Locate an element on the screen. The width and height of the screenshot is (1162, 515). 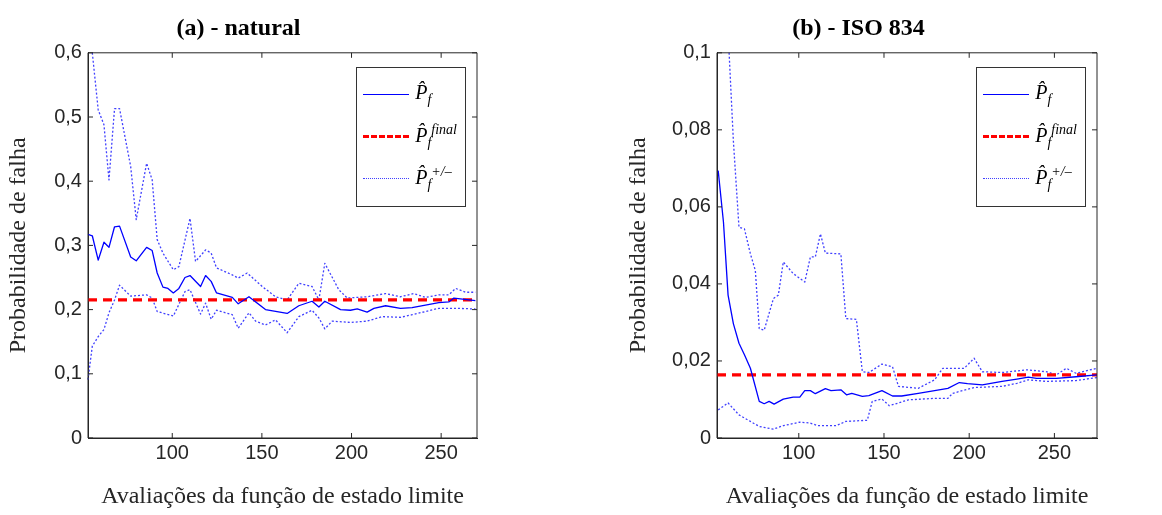
y-tick-label: 0,4 is located at coordinates (68, 179).